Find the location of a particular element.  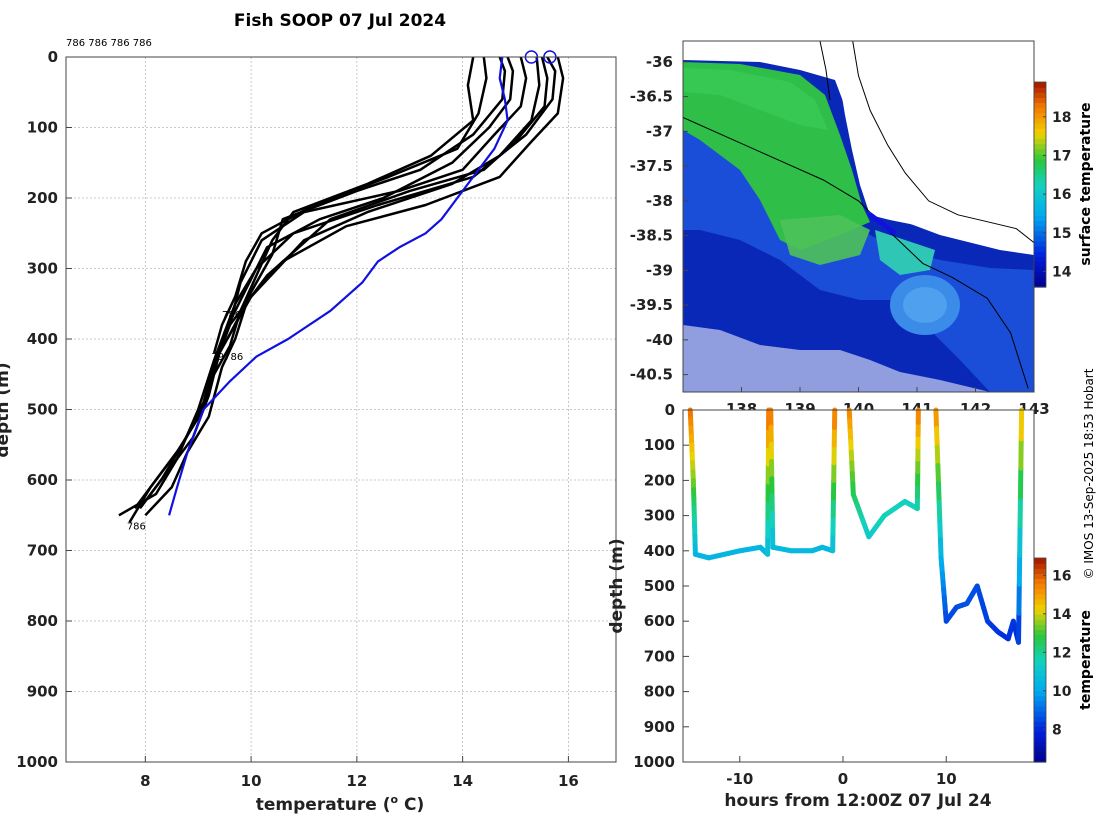

profile-y-tick-label: 800 is located at coordinates (42, 621).